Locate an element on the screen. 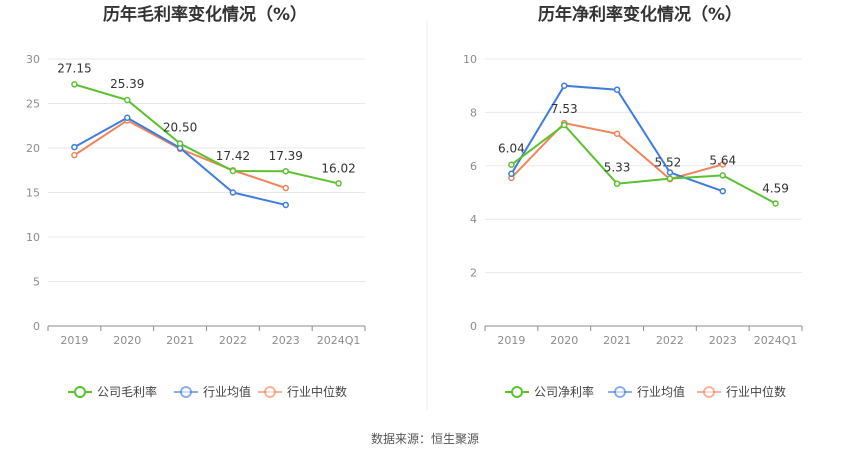  y-tick-label: 15 is located at coordinates (33, 193).